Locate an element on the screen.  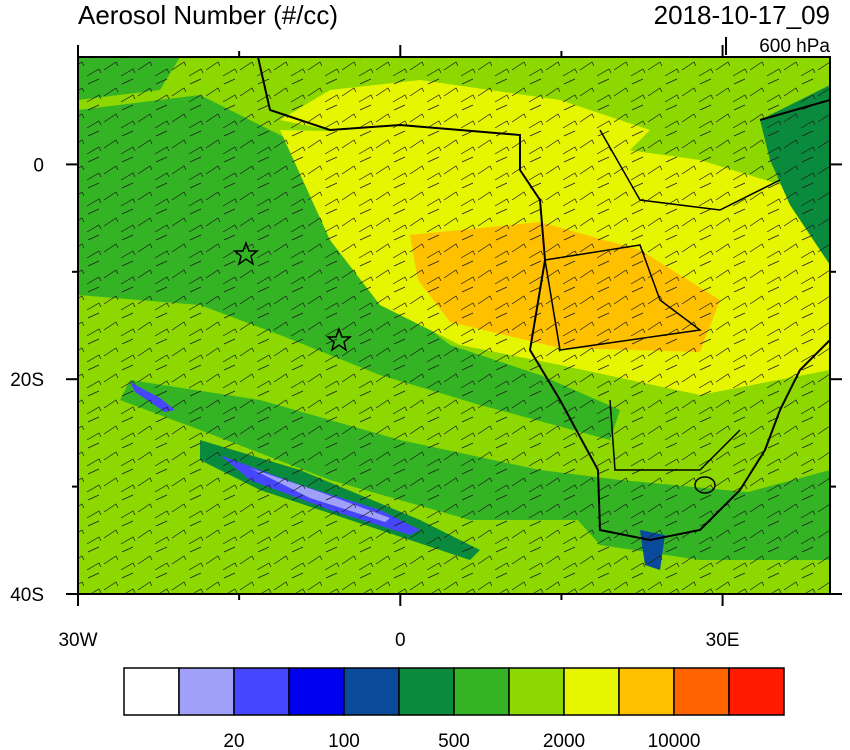
y-tick-label: 0 is located at coordinates (38, 165).